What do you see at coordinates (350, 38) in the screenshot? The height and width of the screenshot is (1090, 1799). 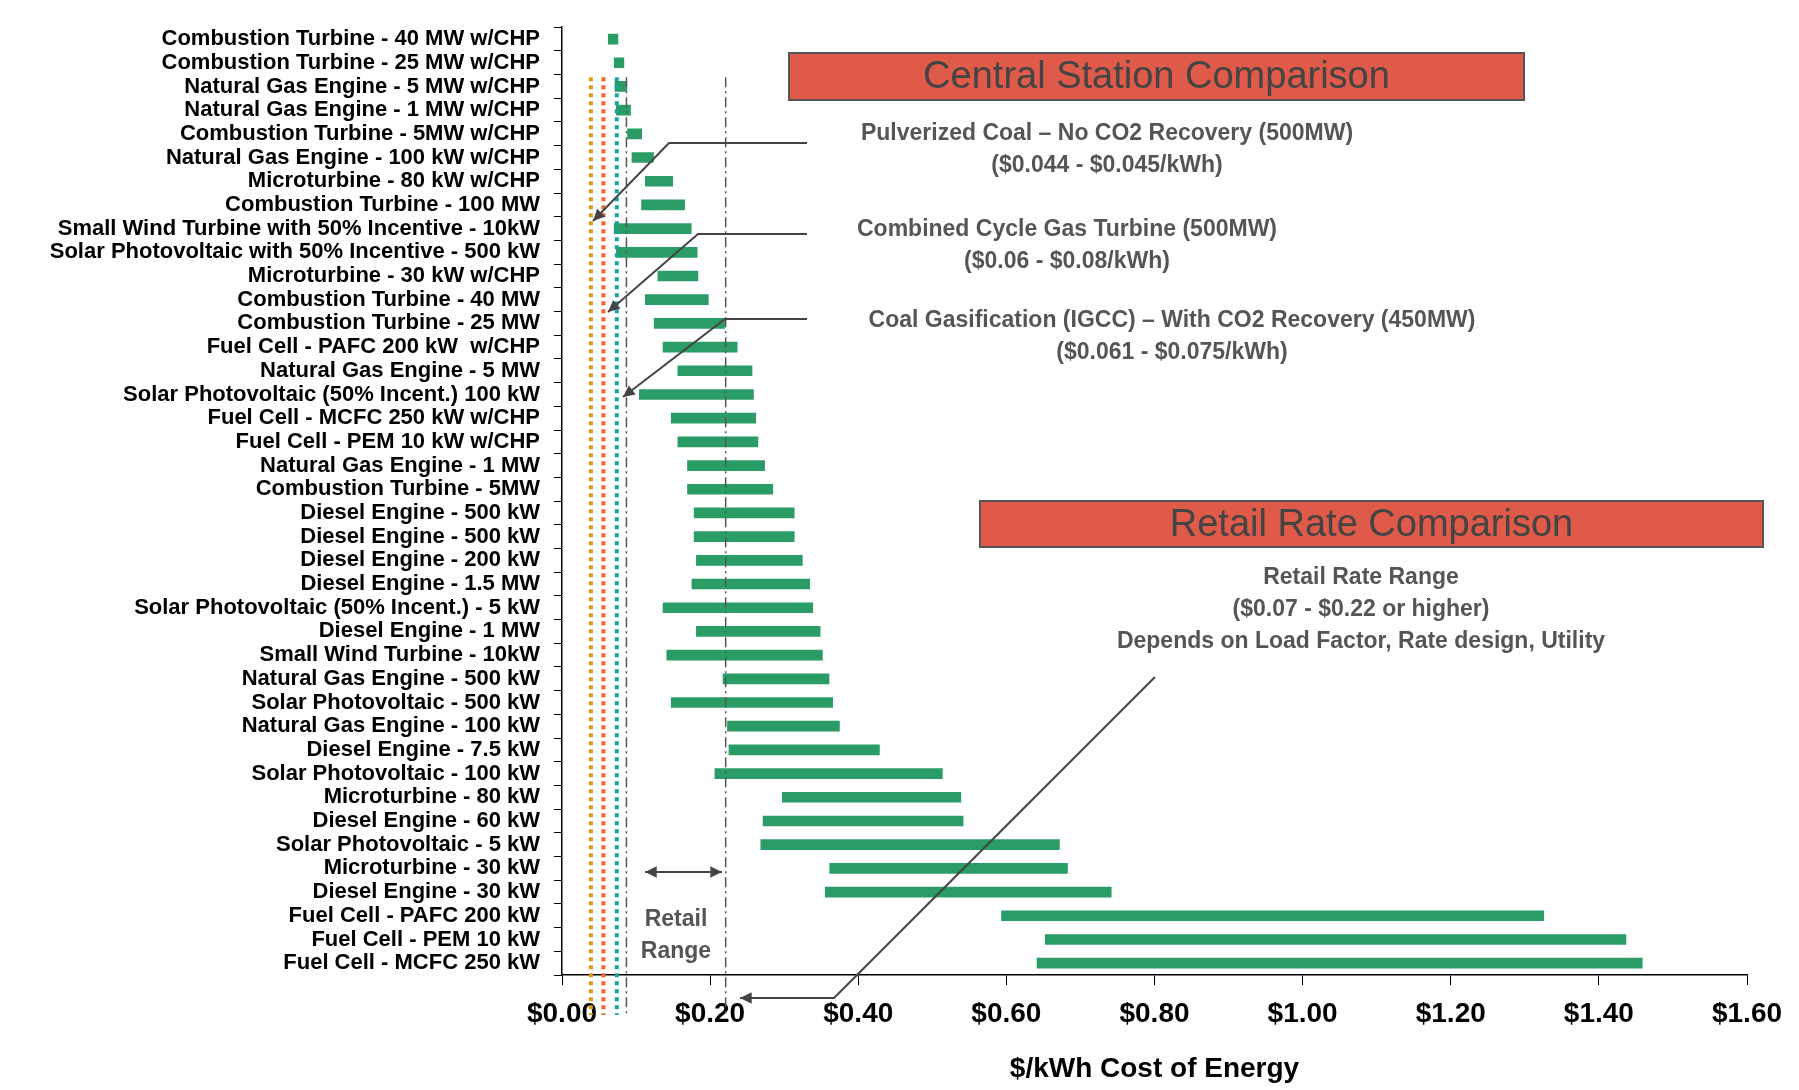 I see `y-tick-label: Combustion Turbine - 40 MW w/CHP` at bounding box center [350, 38].